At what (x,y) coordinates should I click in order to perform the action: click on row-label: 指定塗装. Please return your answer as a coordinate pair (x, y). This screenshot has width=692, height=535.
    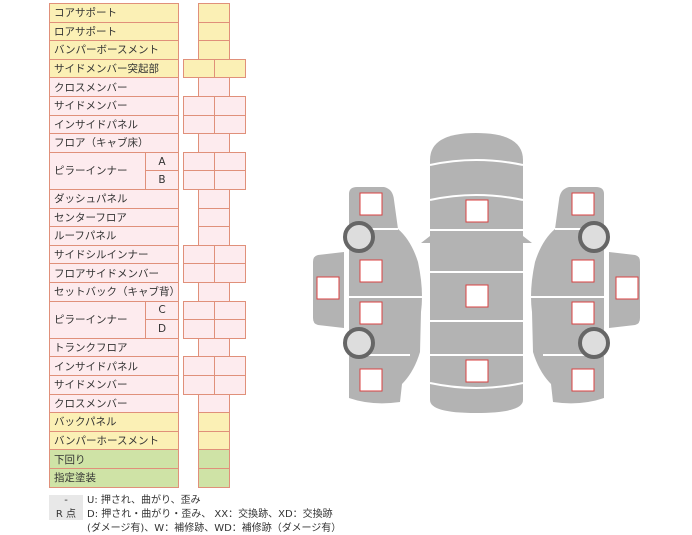
    Looking at the image, I should click on (114, 478).